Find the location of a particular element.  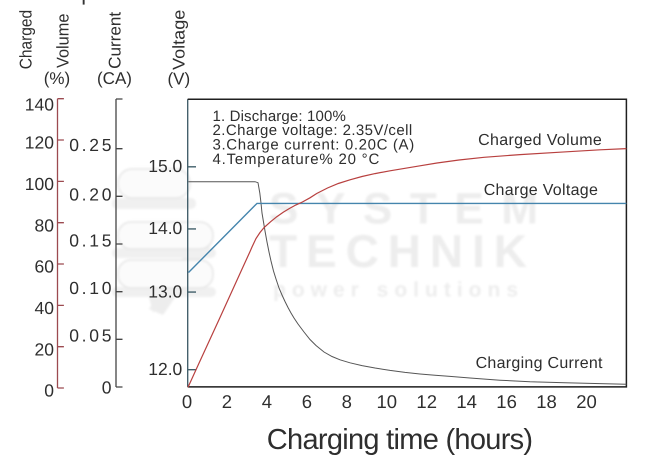

svg-text: 16 is located at coordinates (506, 401).